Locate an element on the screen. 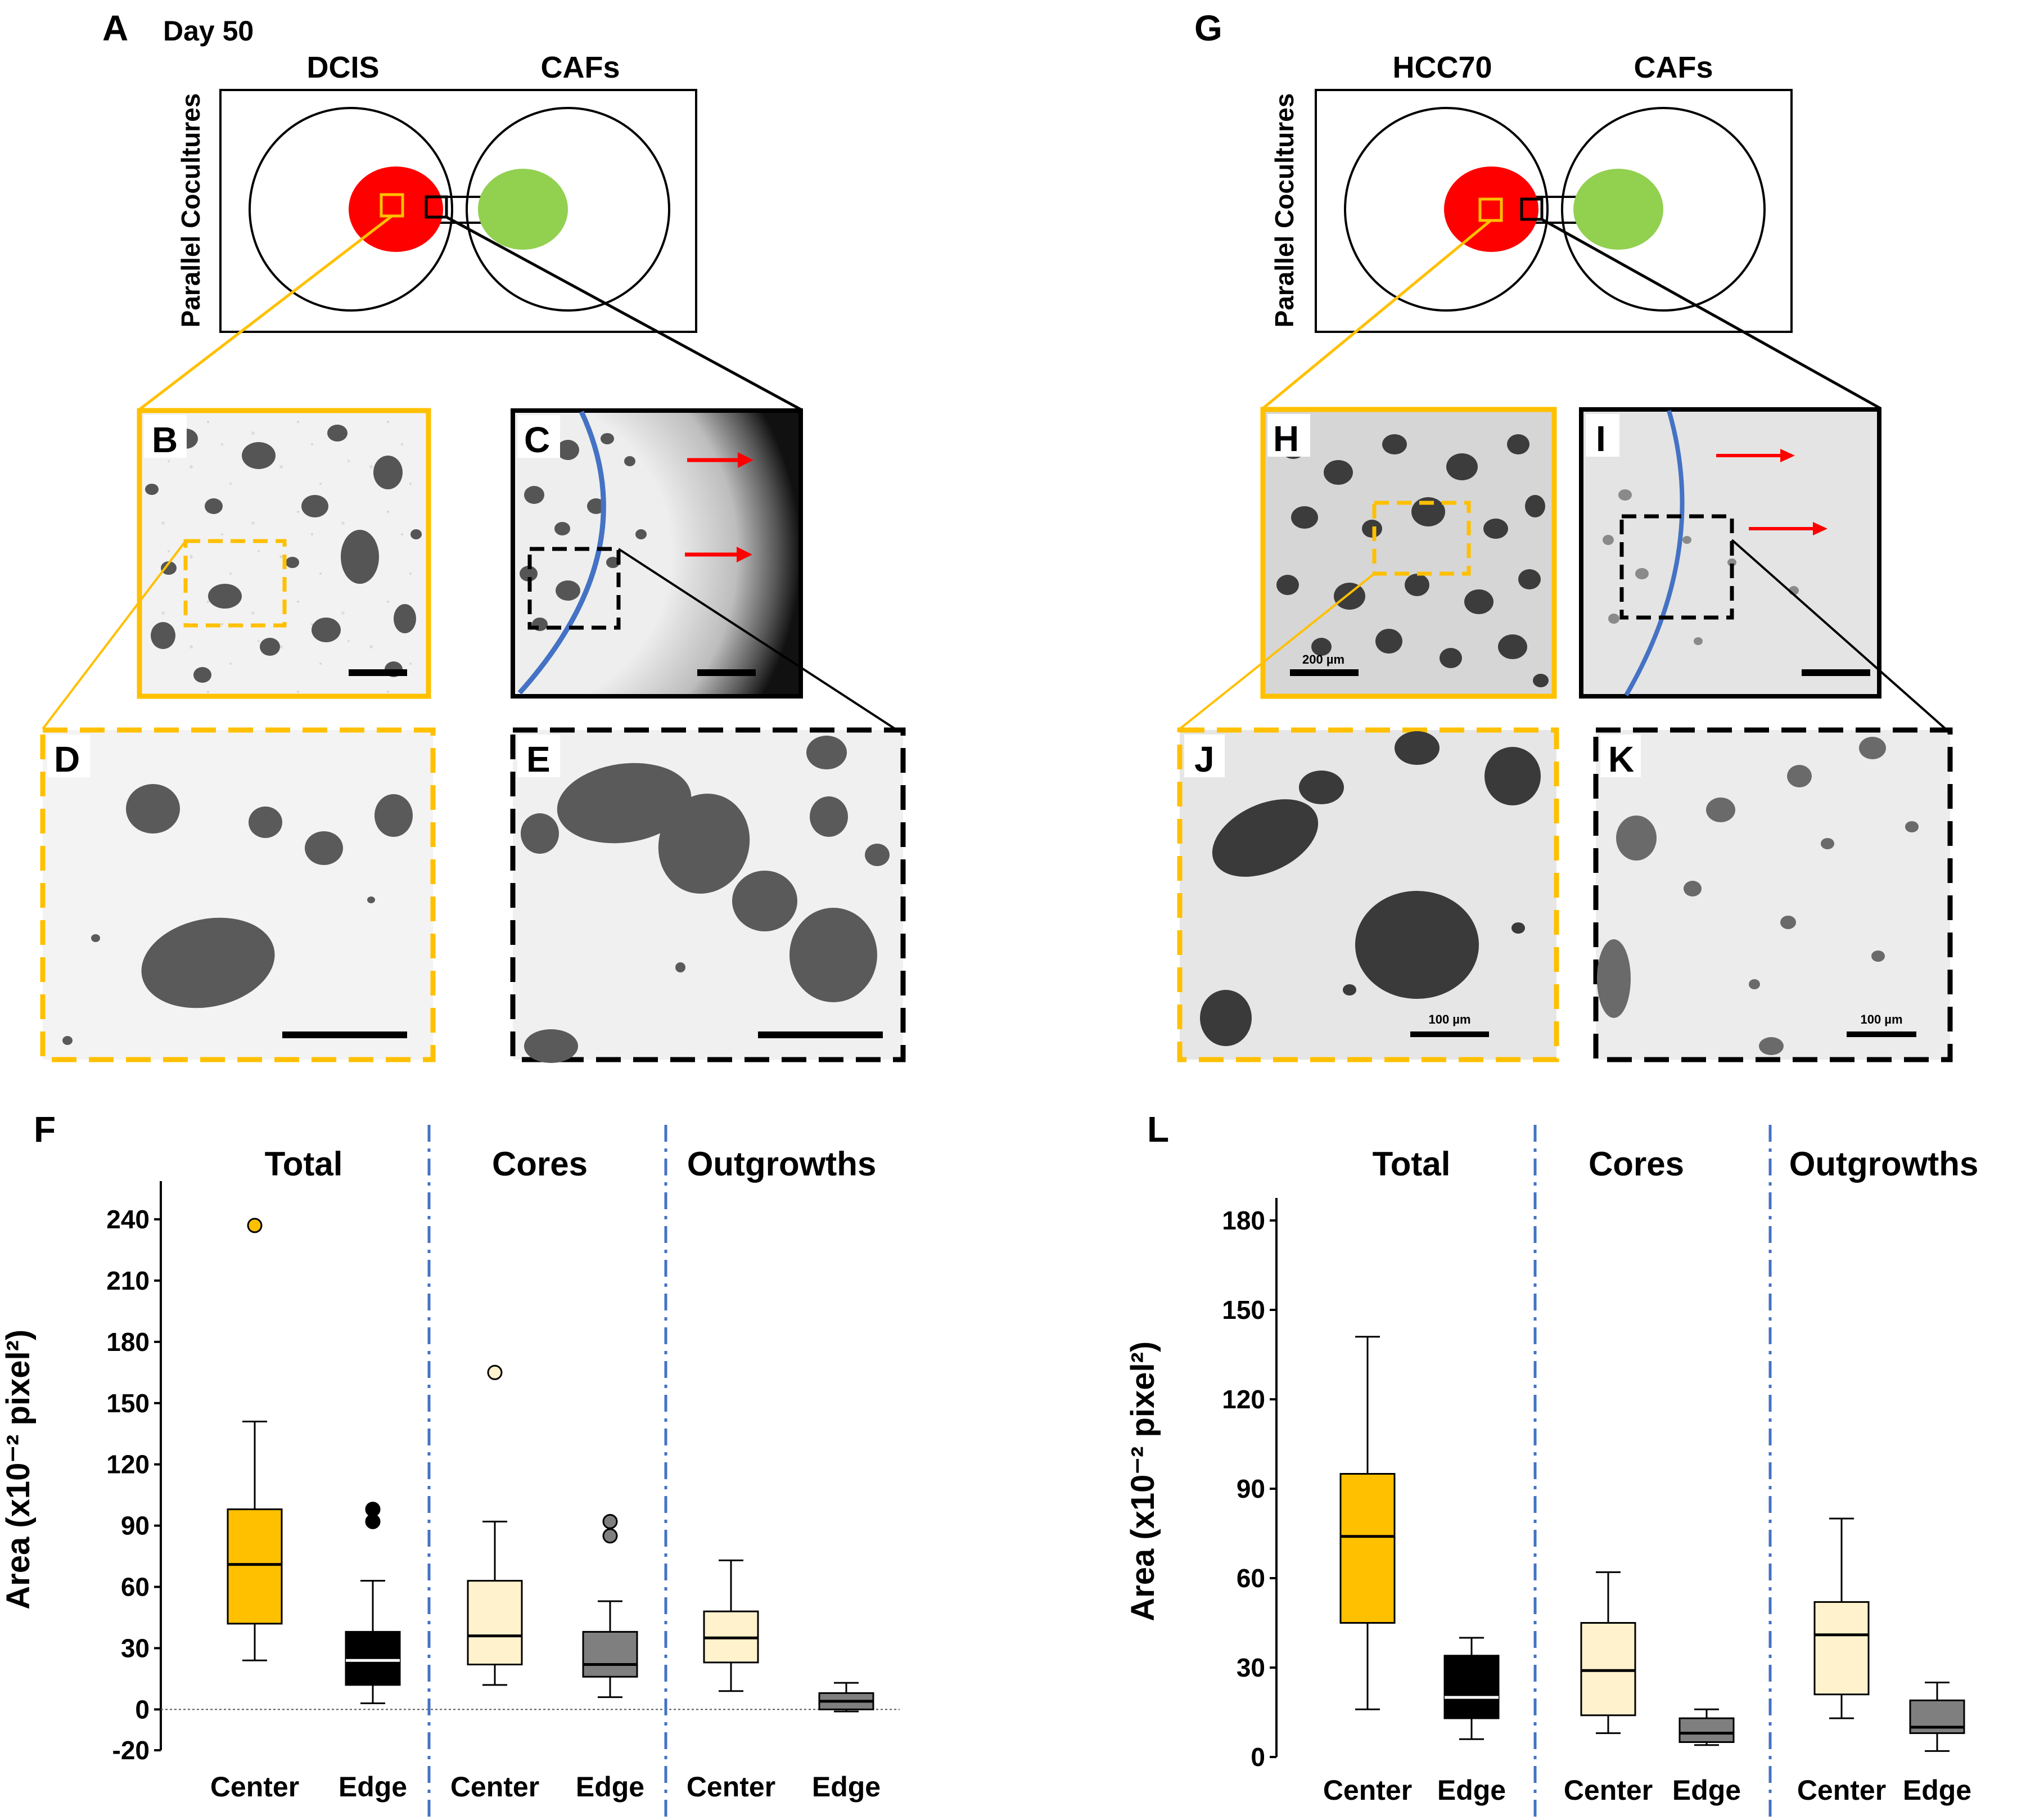  boundary-line-c is located at coordinates (561, 553).